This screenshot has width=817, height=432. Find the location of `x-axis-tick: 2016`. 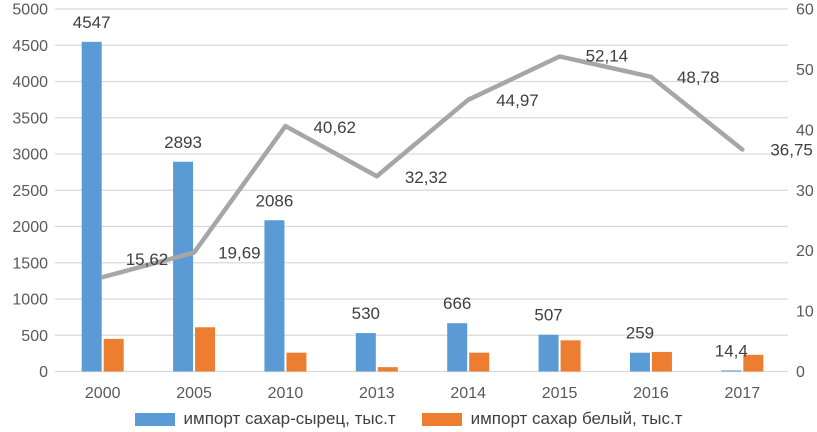

x-axis-tick: 2016 is located at coordinates (651, 393).